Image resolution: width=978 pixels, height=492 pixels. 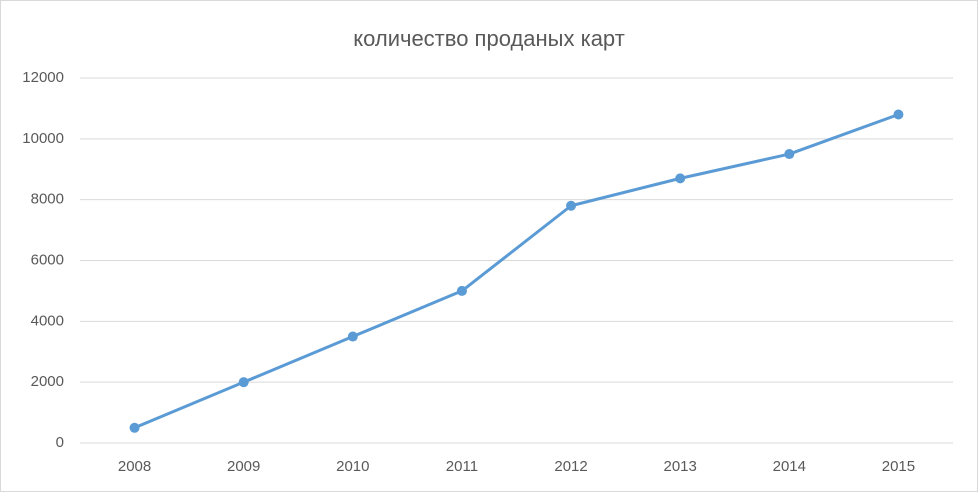 I want to click on x-tick-label: 2012, so click(x=570, y=466).